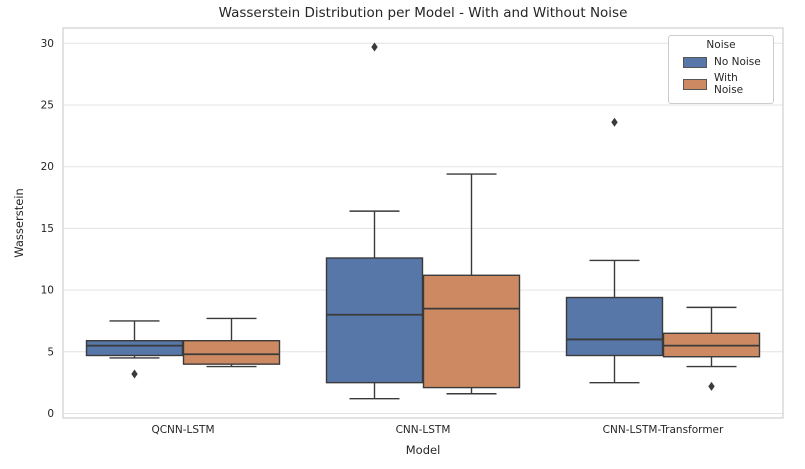  I want to click on box-cnn-lstm-transformer-no-noise, so click(614, 250).